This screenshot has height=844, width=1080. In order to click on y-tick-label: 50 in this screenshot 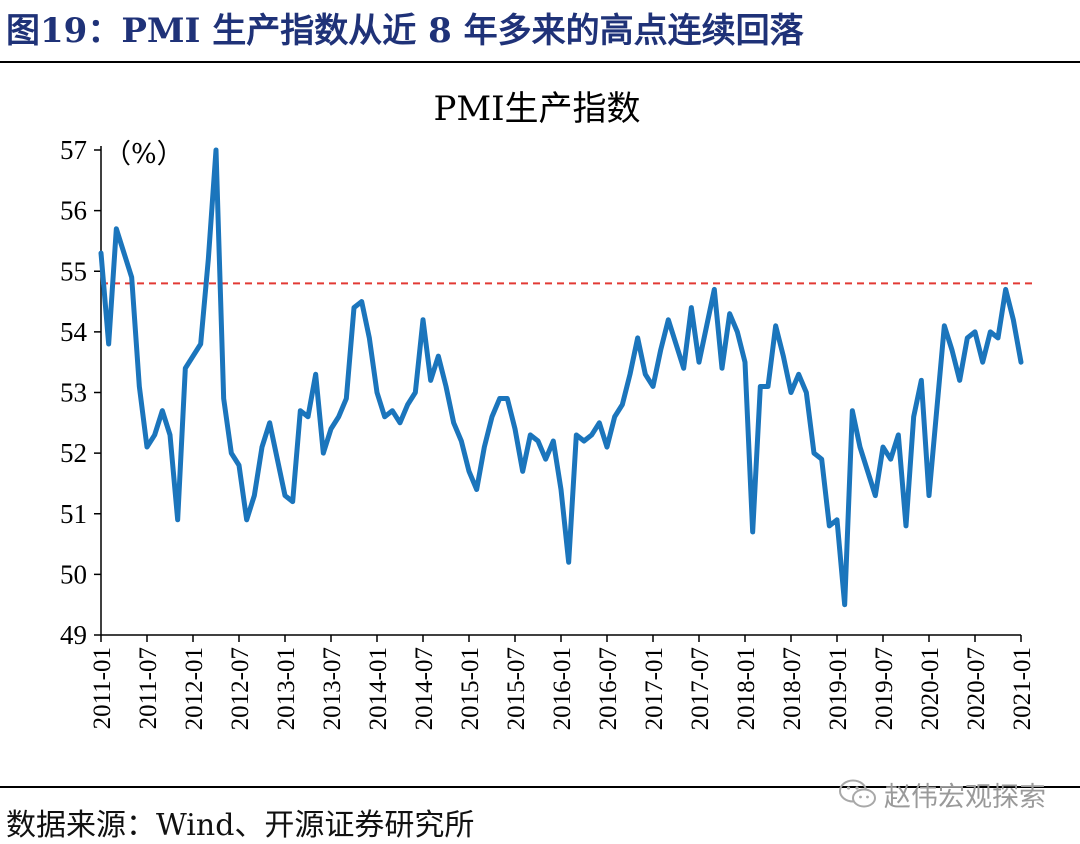, I will do `click(73, 574)`.